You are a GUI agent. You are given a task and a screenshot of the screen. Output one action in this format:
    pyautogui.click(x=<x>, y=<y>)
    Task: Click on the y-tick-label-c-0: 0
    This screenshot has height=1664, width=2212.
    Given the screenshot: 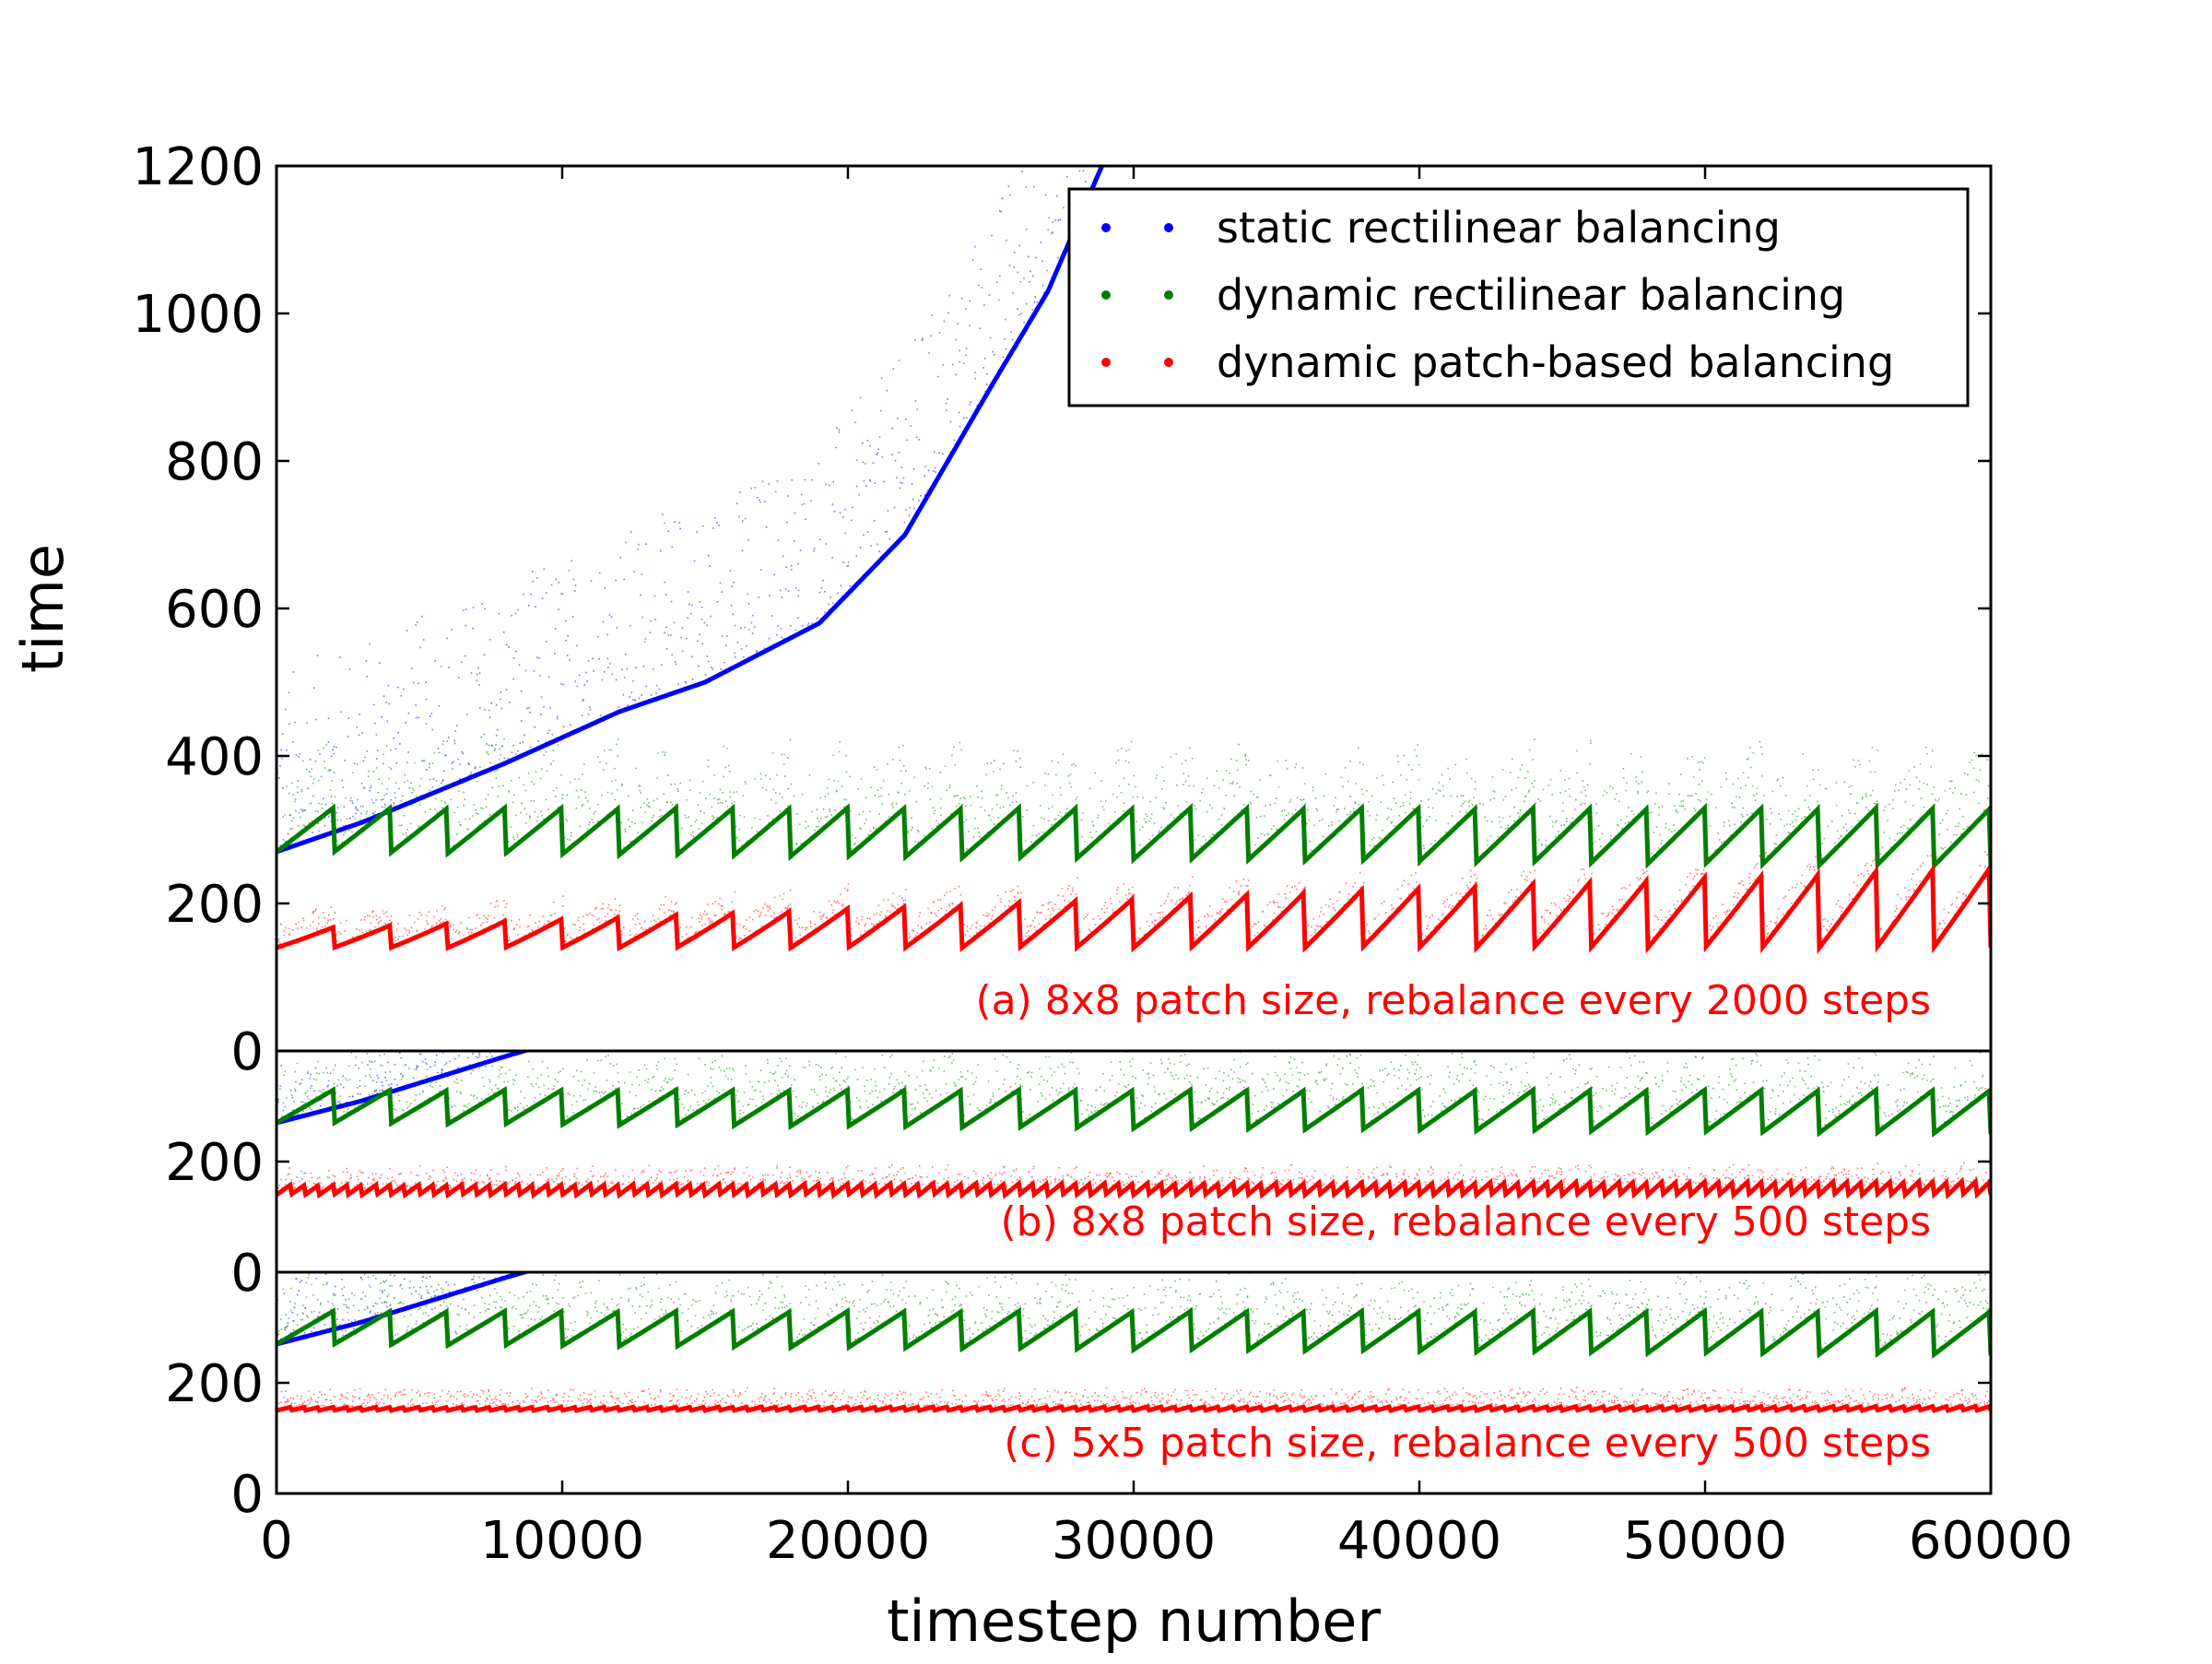 What is the action you would take?
    pyautogui.click(x=247, y=1495)
    